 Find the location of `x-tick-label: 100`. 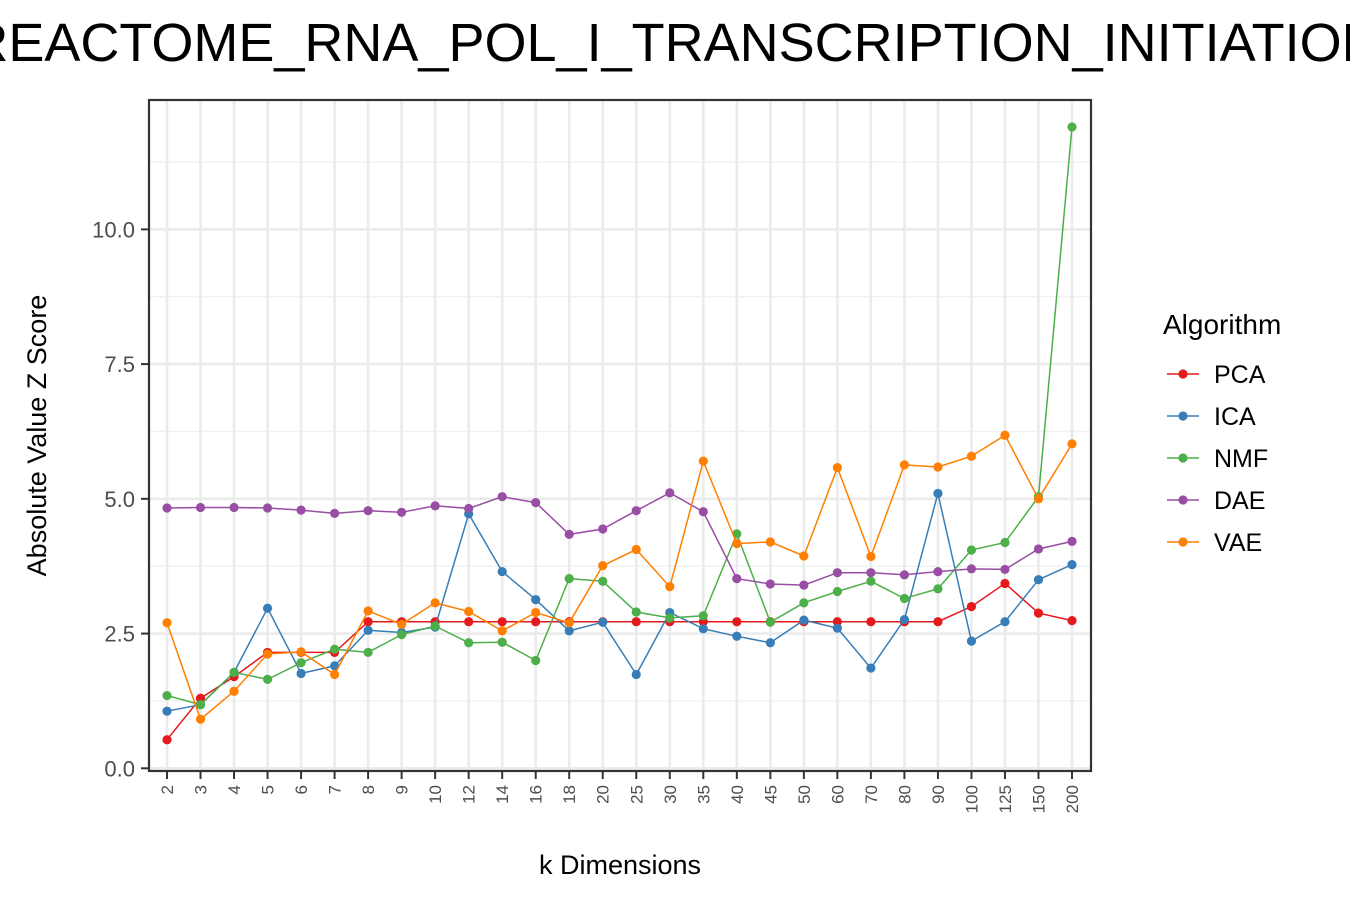

x-tick-label: 100 is located at coordinates (971, 799).